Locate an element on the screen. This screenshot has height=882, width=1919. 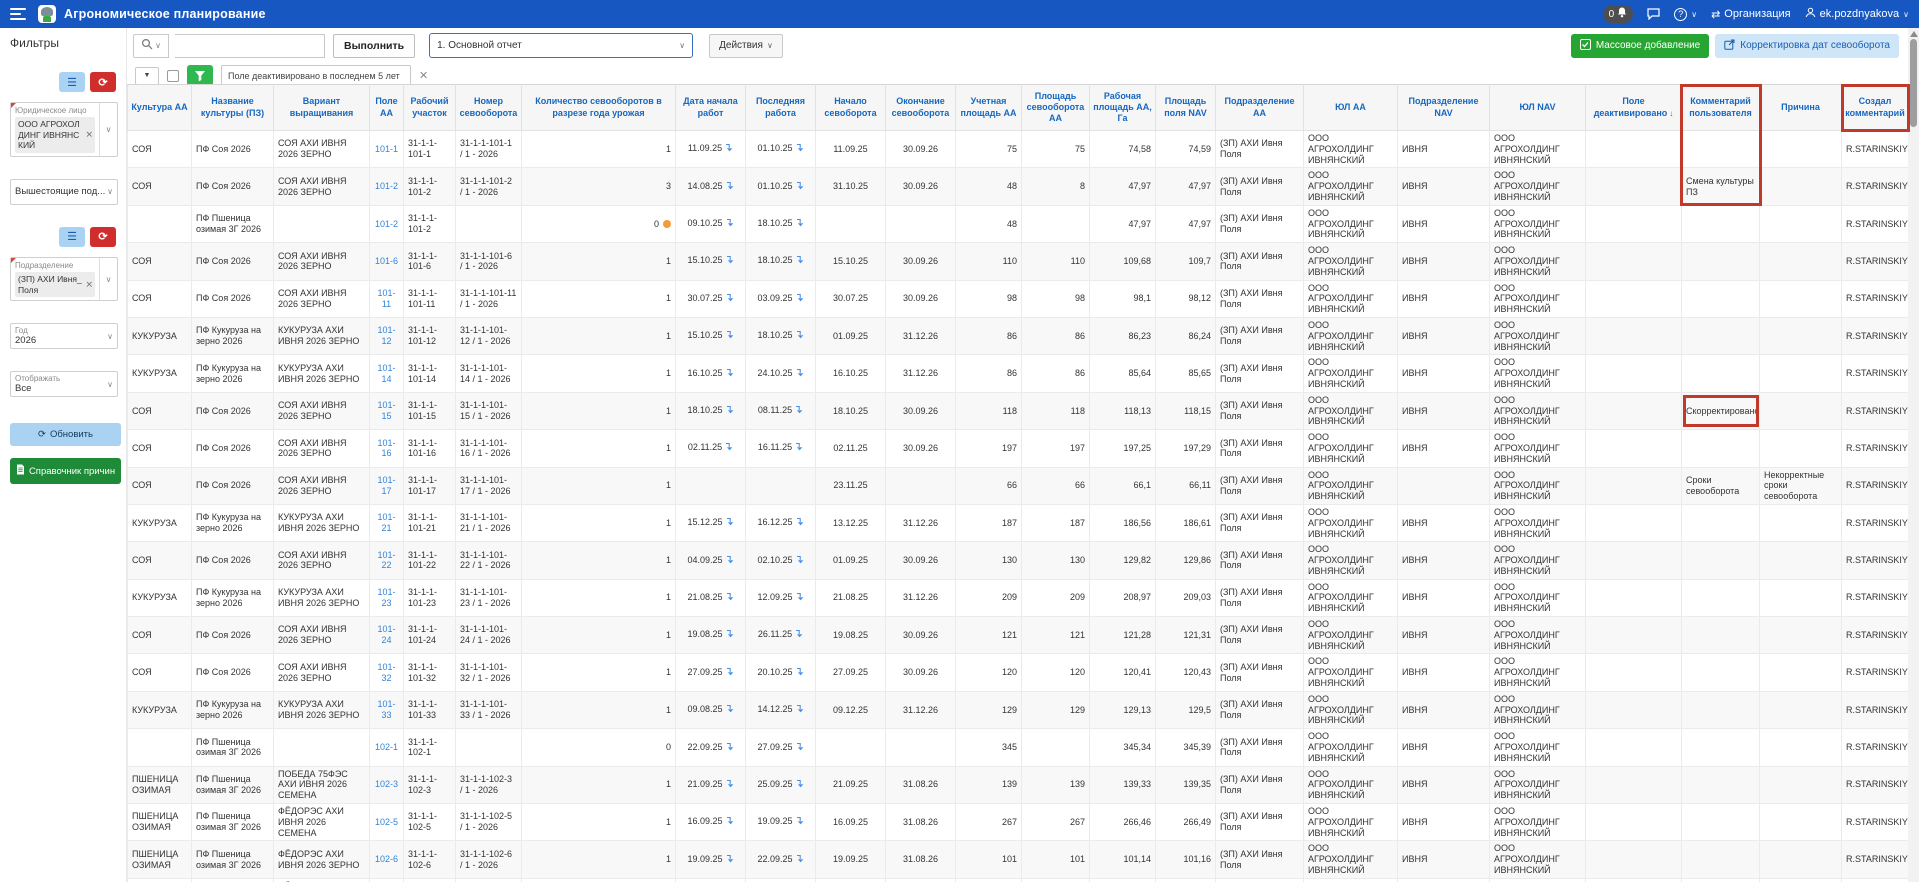
user-menu: ek.pozdnyakova ∨ is located at coordinates (1857, 14).